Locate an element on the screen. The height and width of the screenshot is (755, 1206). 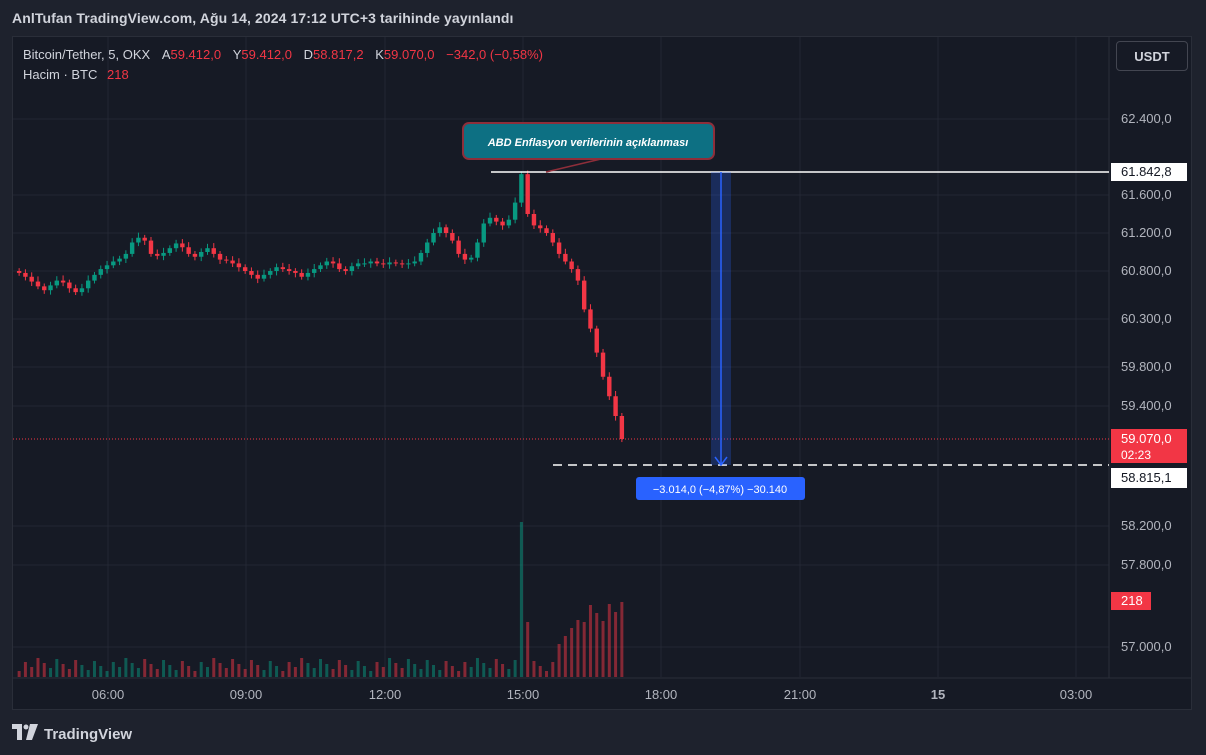
time-tick-label: 15 is located at coordinates (938, 694).